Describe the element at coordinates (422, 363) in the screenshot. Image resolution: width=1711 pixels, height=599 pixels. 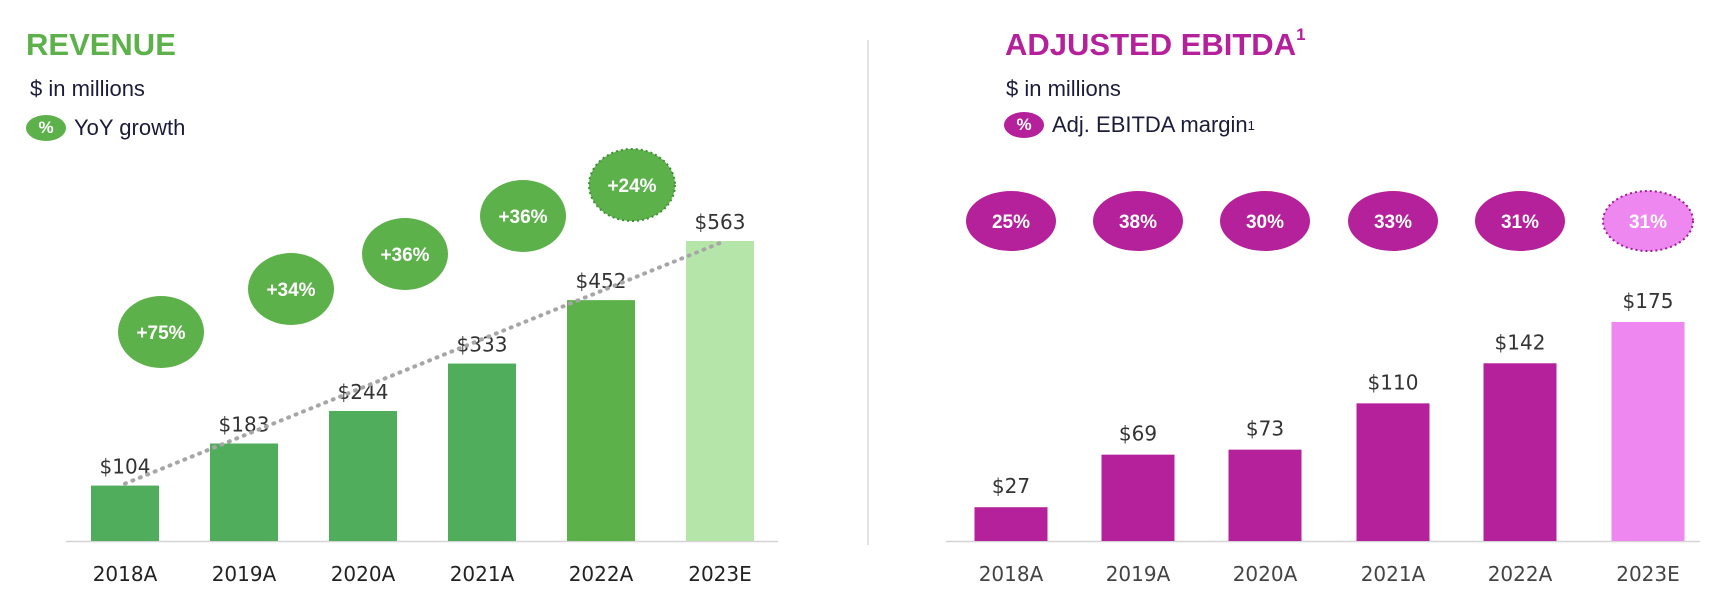
I see `revenue-trend-line` at that location.